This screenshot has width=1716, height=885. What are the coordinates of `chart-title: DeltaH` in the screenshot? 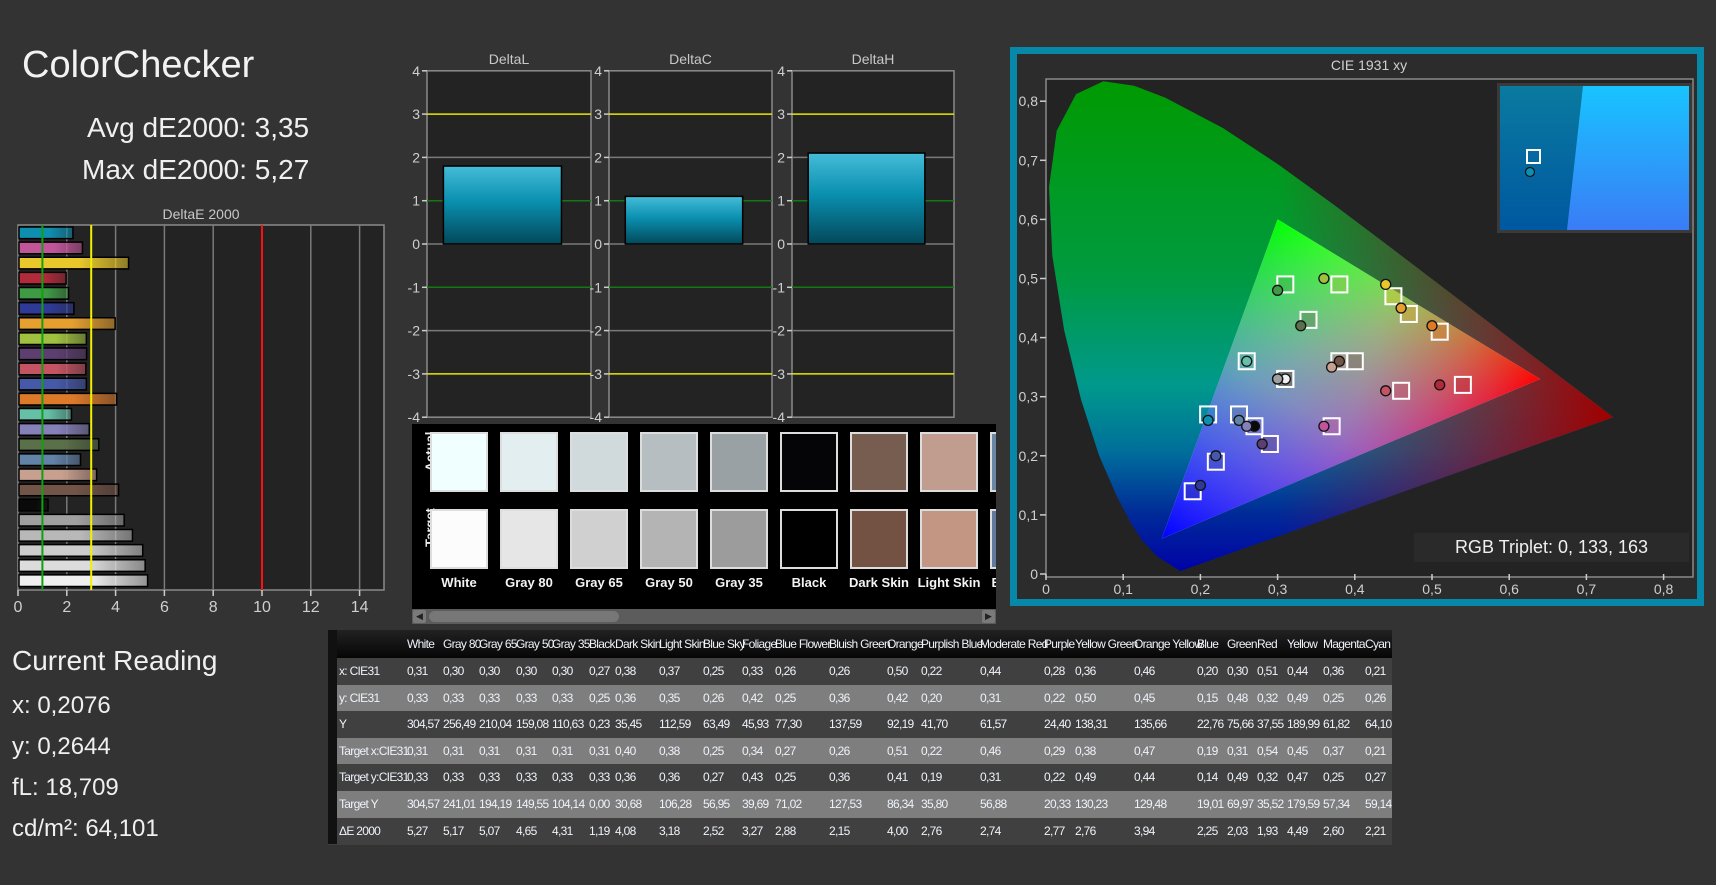 It's located at (873, 59).